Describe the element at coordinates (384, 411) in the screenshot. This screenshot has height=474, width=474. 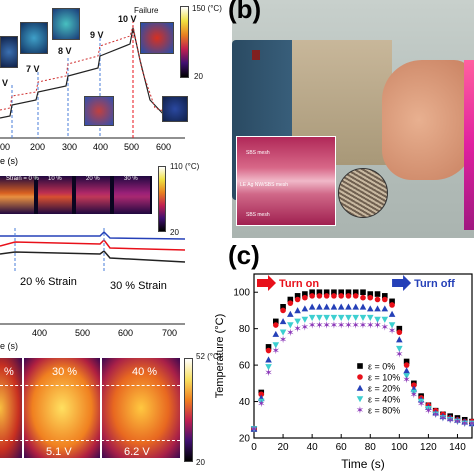
I see `legend-entry: ε = 80%` at that location.